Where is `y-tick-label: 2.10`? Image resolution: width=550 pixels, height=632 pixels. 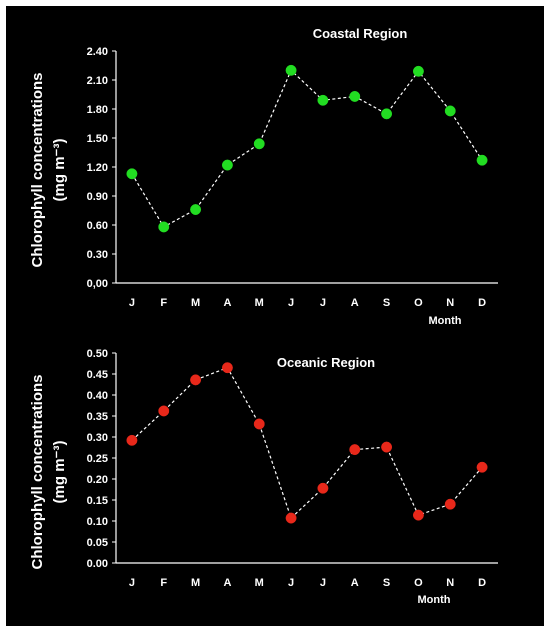
y-tick-label: 2.10 is located at coordinates (97, 81).